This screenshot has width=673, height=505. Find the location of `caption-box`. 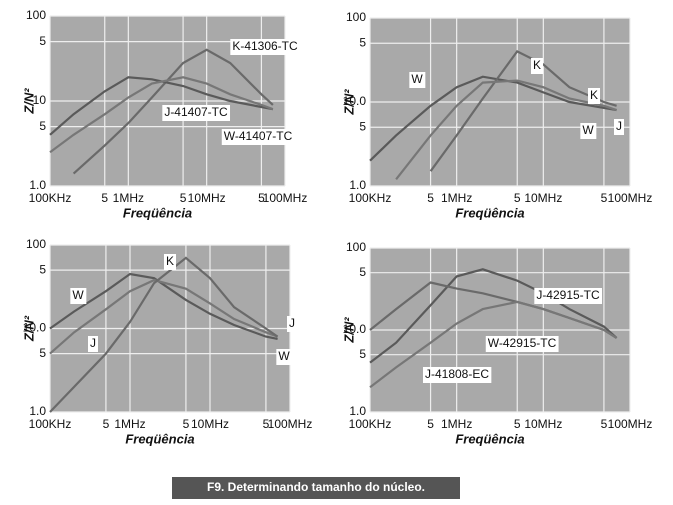

caption-box is located at coordinates (316, 488).